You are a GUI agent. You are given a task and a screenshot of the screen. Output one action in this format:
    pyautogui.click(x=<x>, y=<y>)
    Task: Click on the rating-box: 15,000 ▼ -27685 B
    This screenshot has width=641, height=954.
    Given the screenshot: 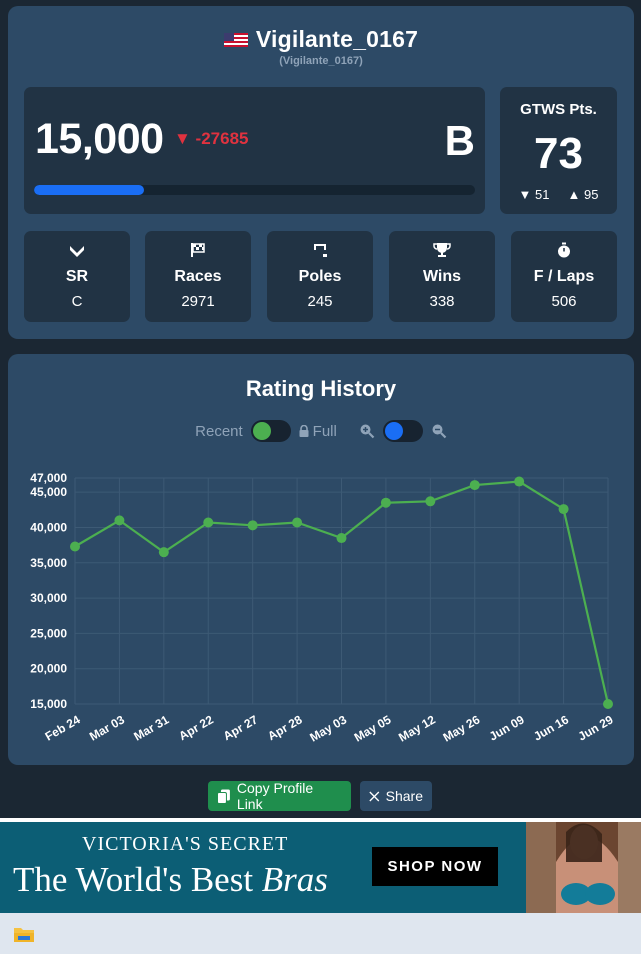 What is the action you would take?
    pyautogui.click(x=254, y=150)
    